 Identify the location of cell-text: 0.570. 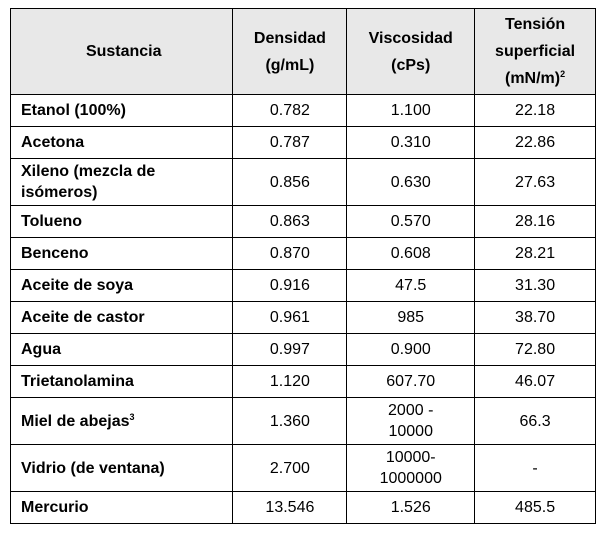
(410, 221).